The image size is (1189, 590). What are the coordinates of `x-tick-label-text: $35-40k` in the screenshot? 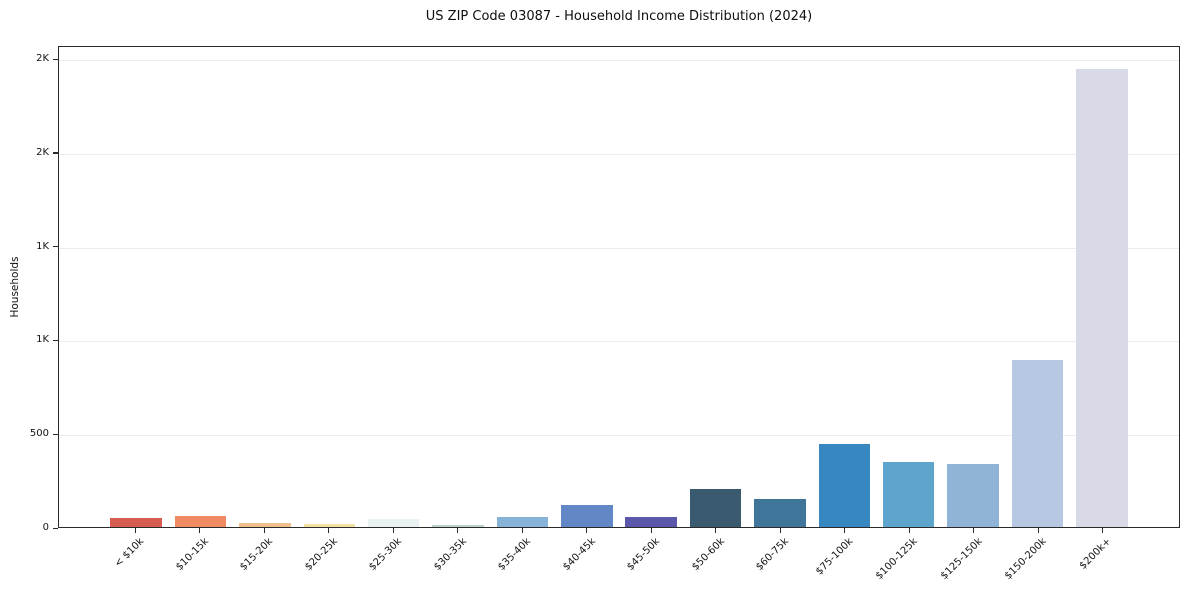 It's located at (515, 554).